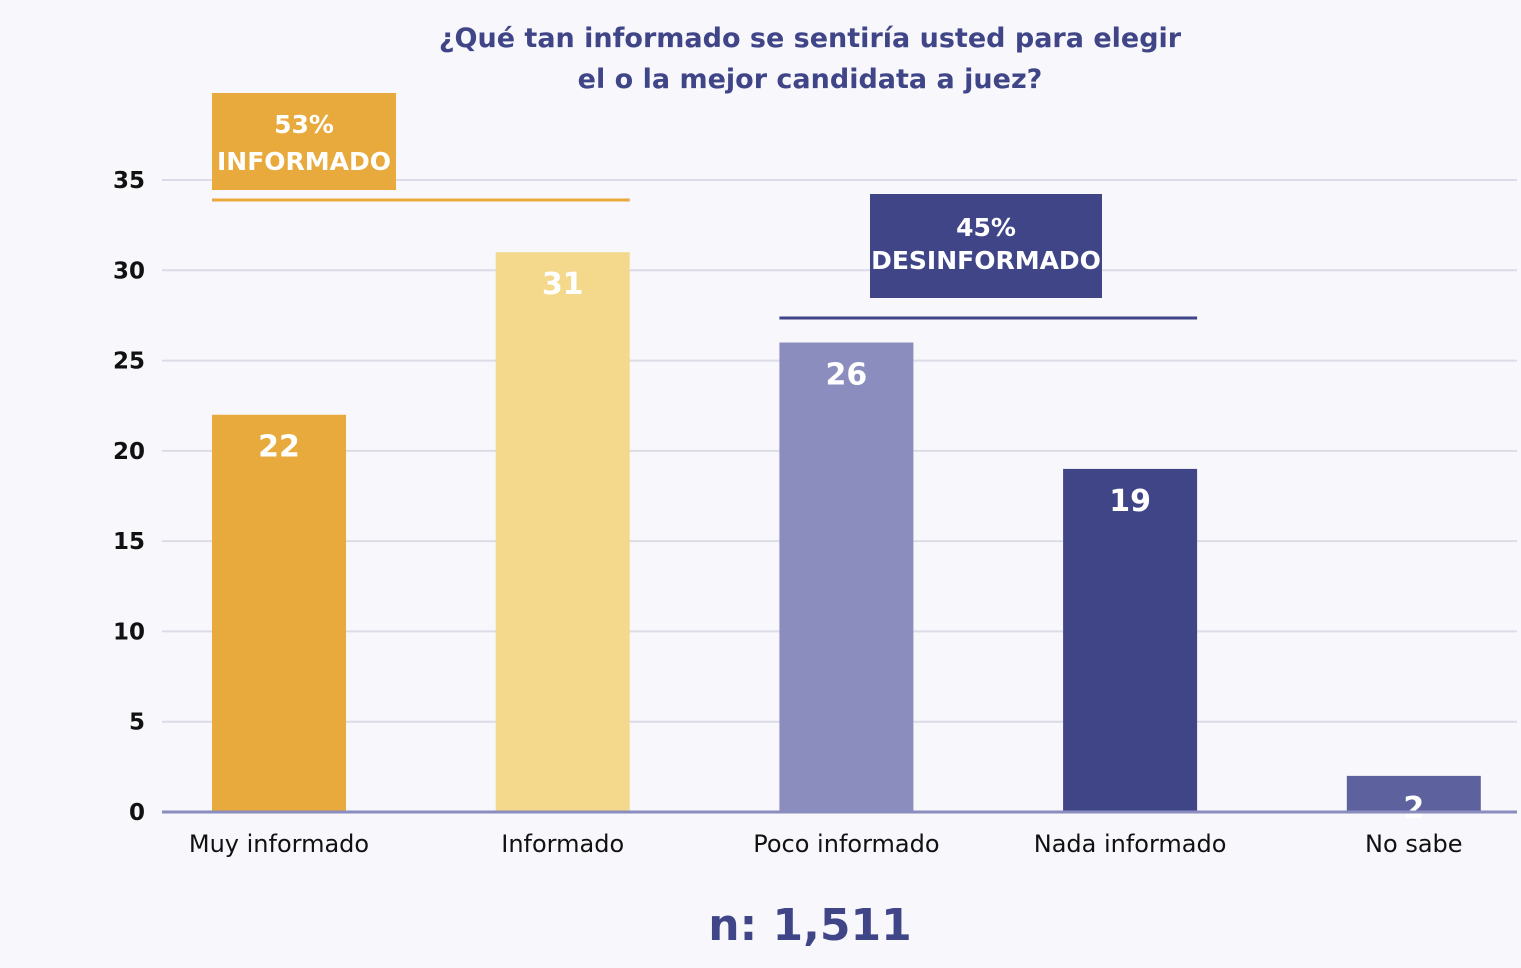  I want to click on x-tick-label: No sabe, so click(1413, 844).